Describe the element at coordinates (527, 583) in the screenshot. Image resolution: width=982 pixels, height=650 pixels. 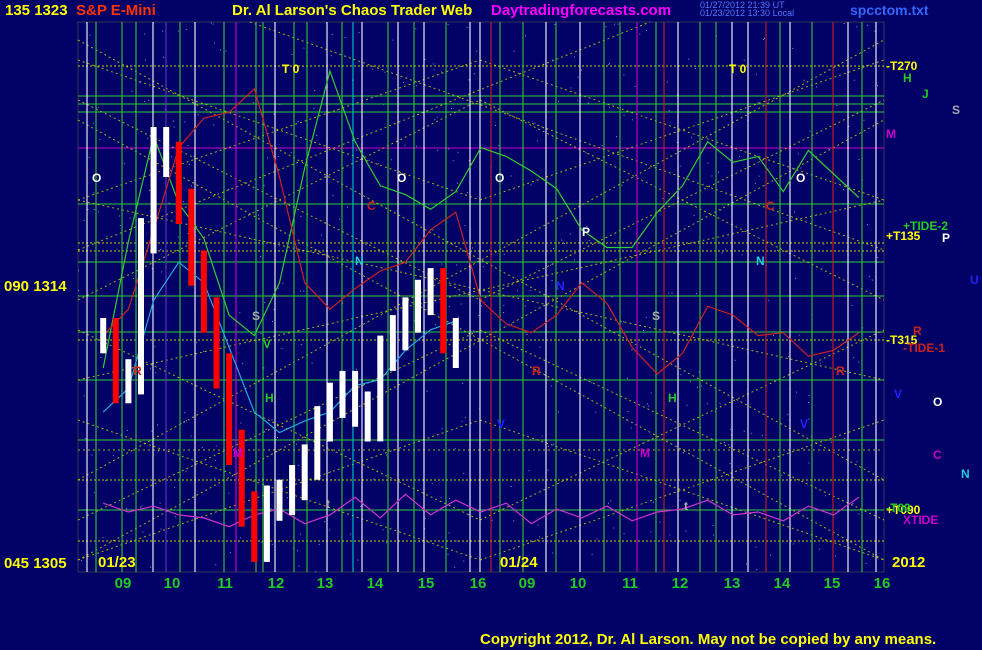
I see `x-tick-label: 09` at that location.